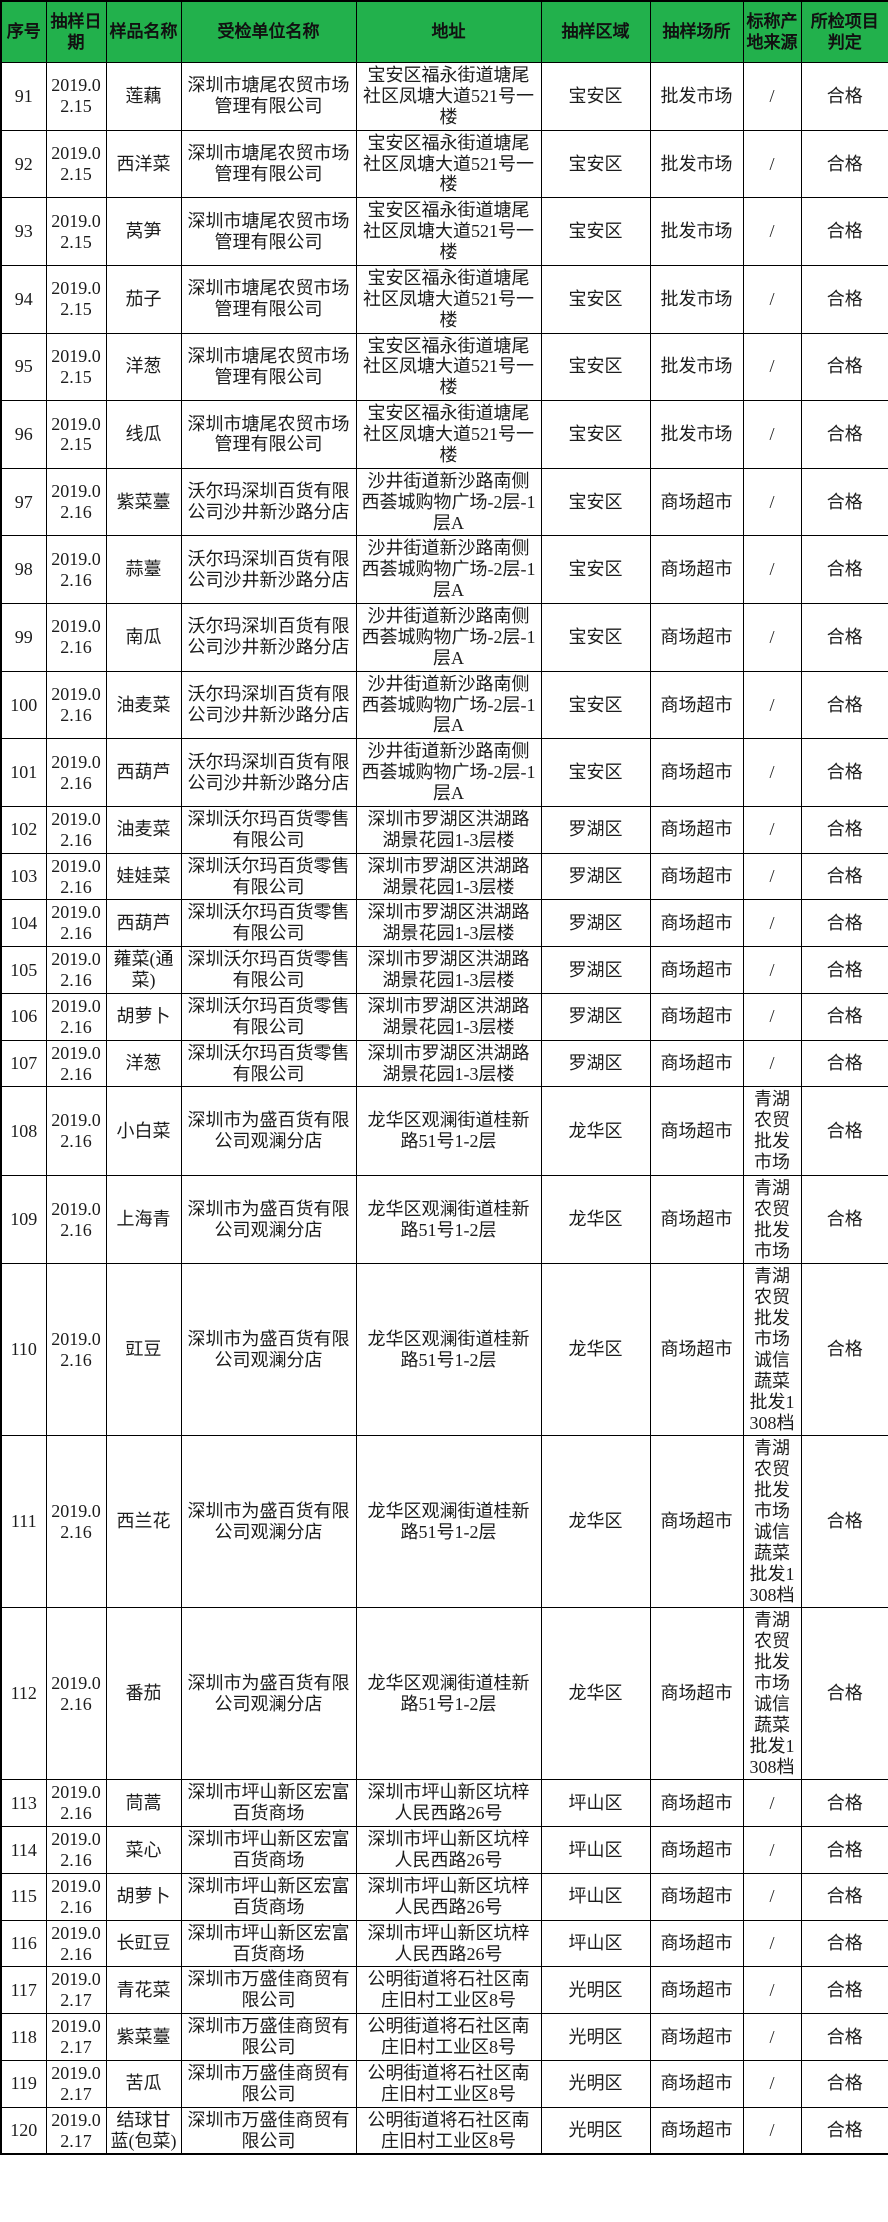 This screenshot has height=2222, width=888. I want to click on col-header-date: 抽样日期, so click(76, 31).